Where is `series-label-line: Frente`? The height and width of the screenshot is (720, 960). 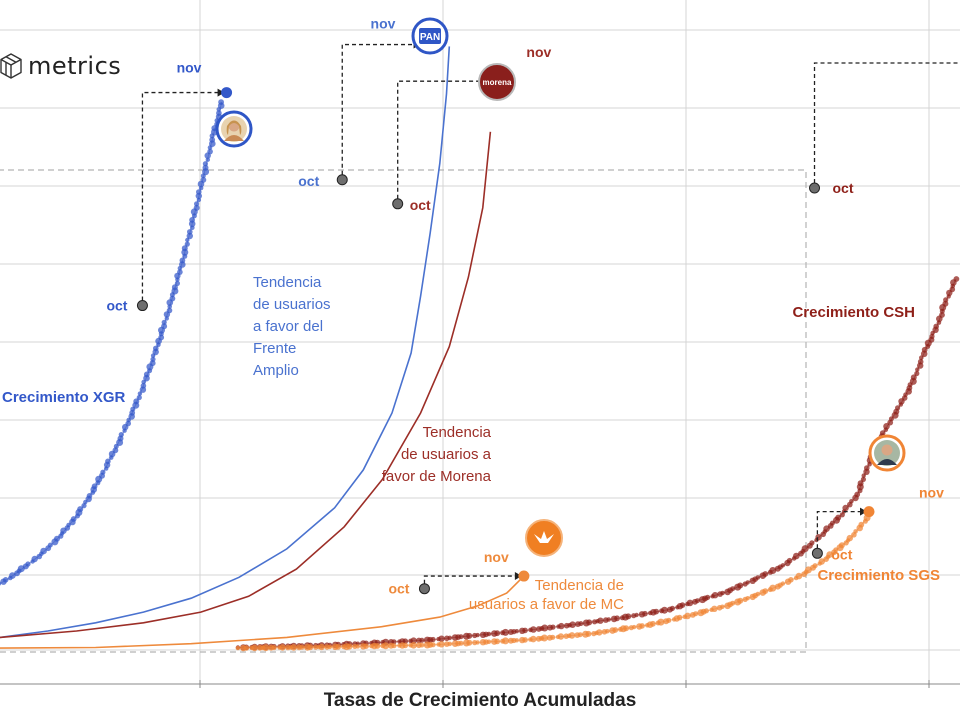
series-label-line: Frente is located at coordinates (274, 348).